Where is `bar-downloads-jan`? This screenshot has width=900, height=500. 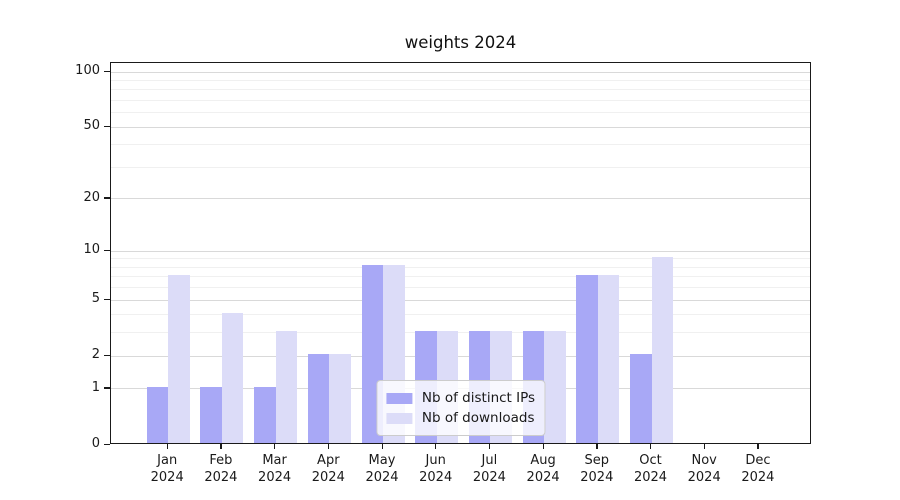 bar-downloads-jan is located at coordinates (179, 358).